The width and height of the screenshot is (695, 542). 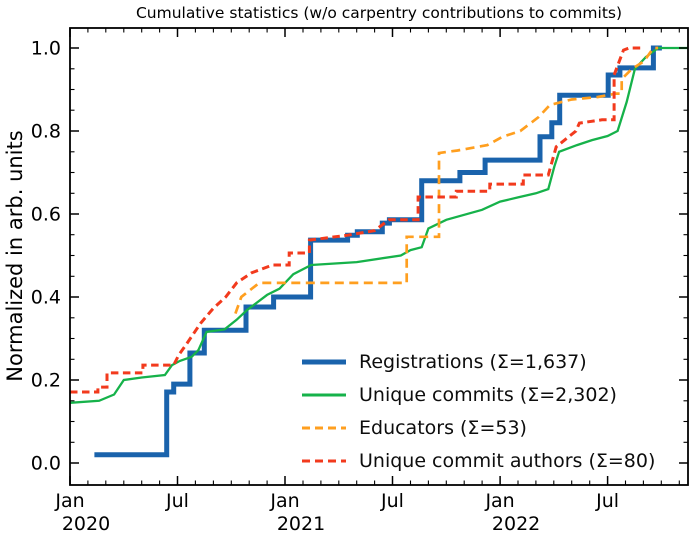 I want to click on educators-line-icon, so click(x=324, y=428).